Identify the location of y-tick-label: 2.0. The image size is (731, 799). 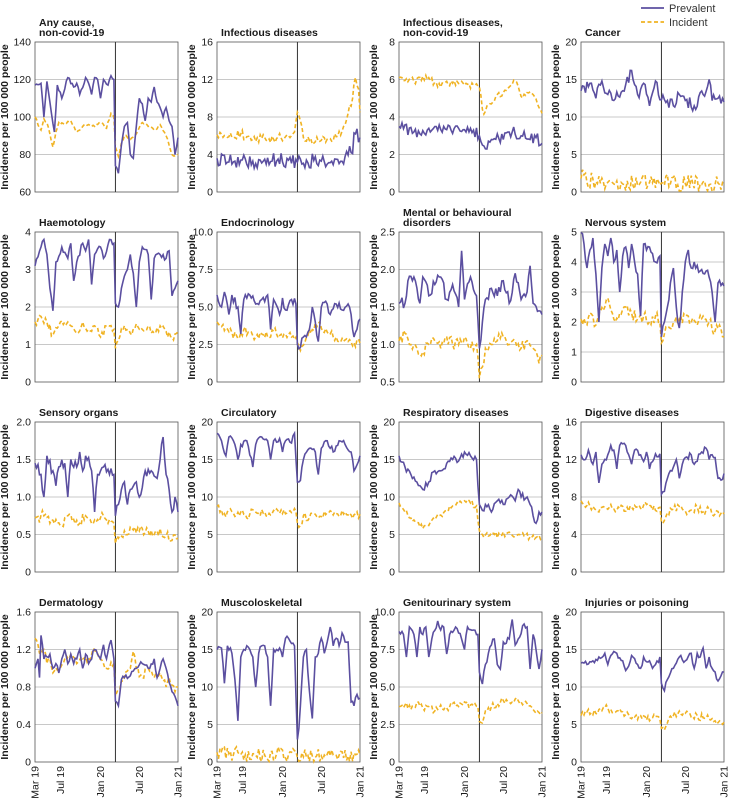
(387, 270).